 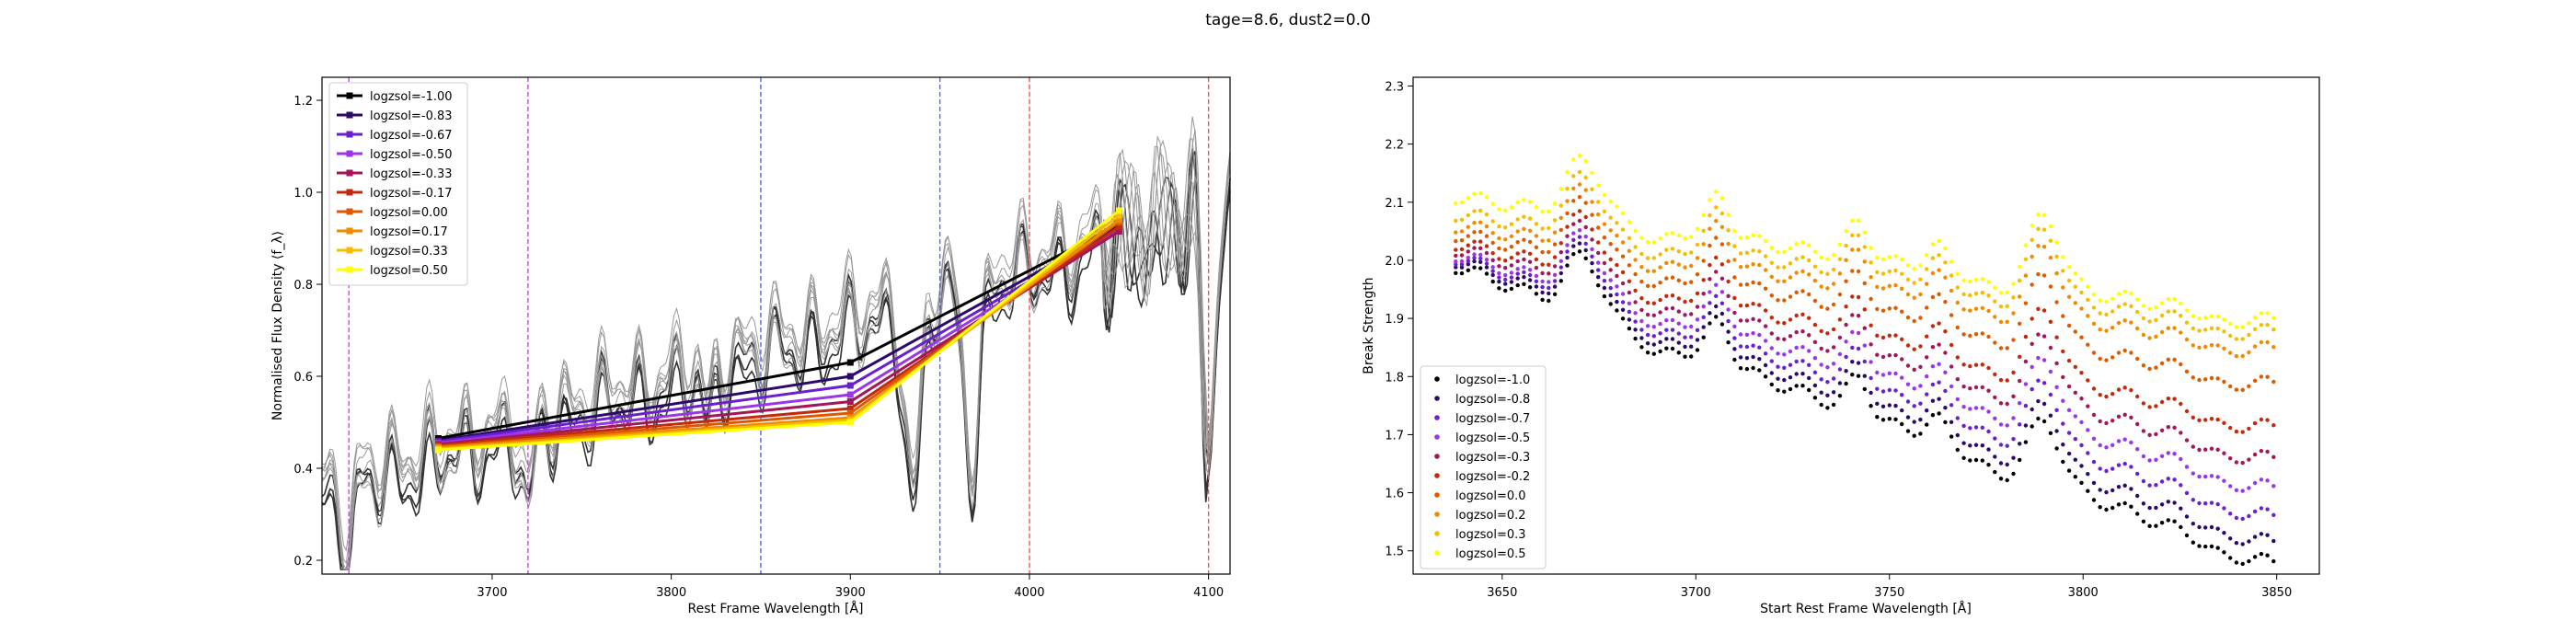 I want to click on y-tick-label: 2.3, so click(x=1394, y=87).